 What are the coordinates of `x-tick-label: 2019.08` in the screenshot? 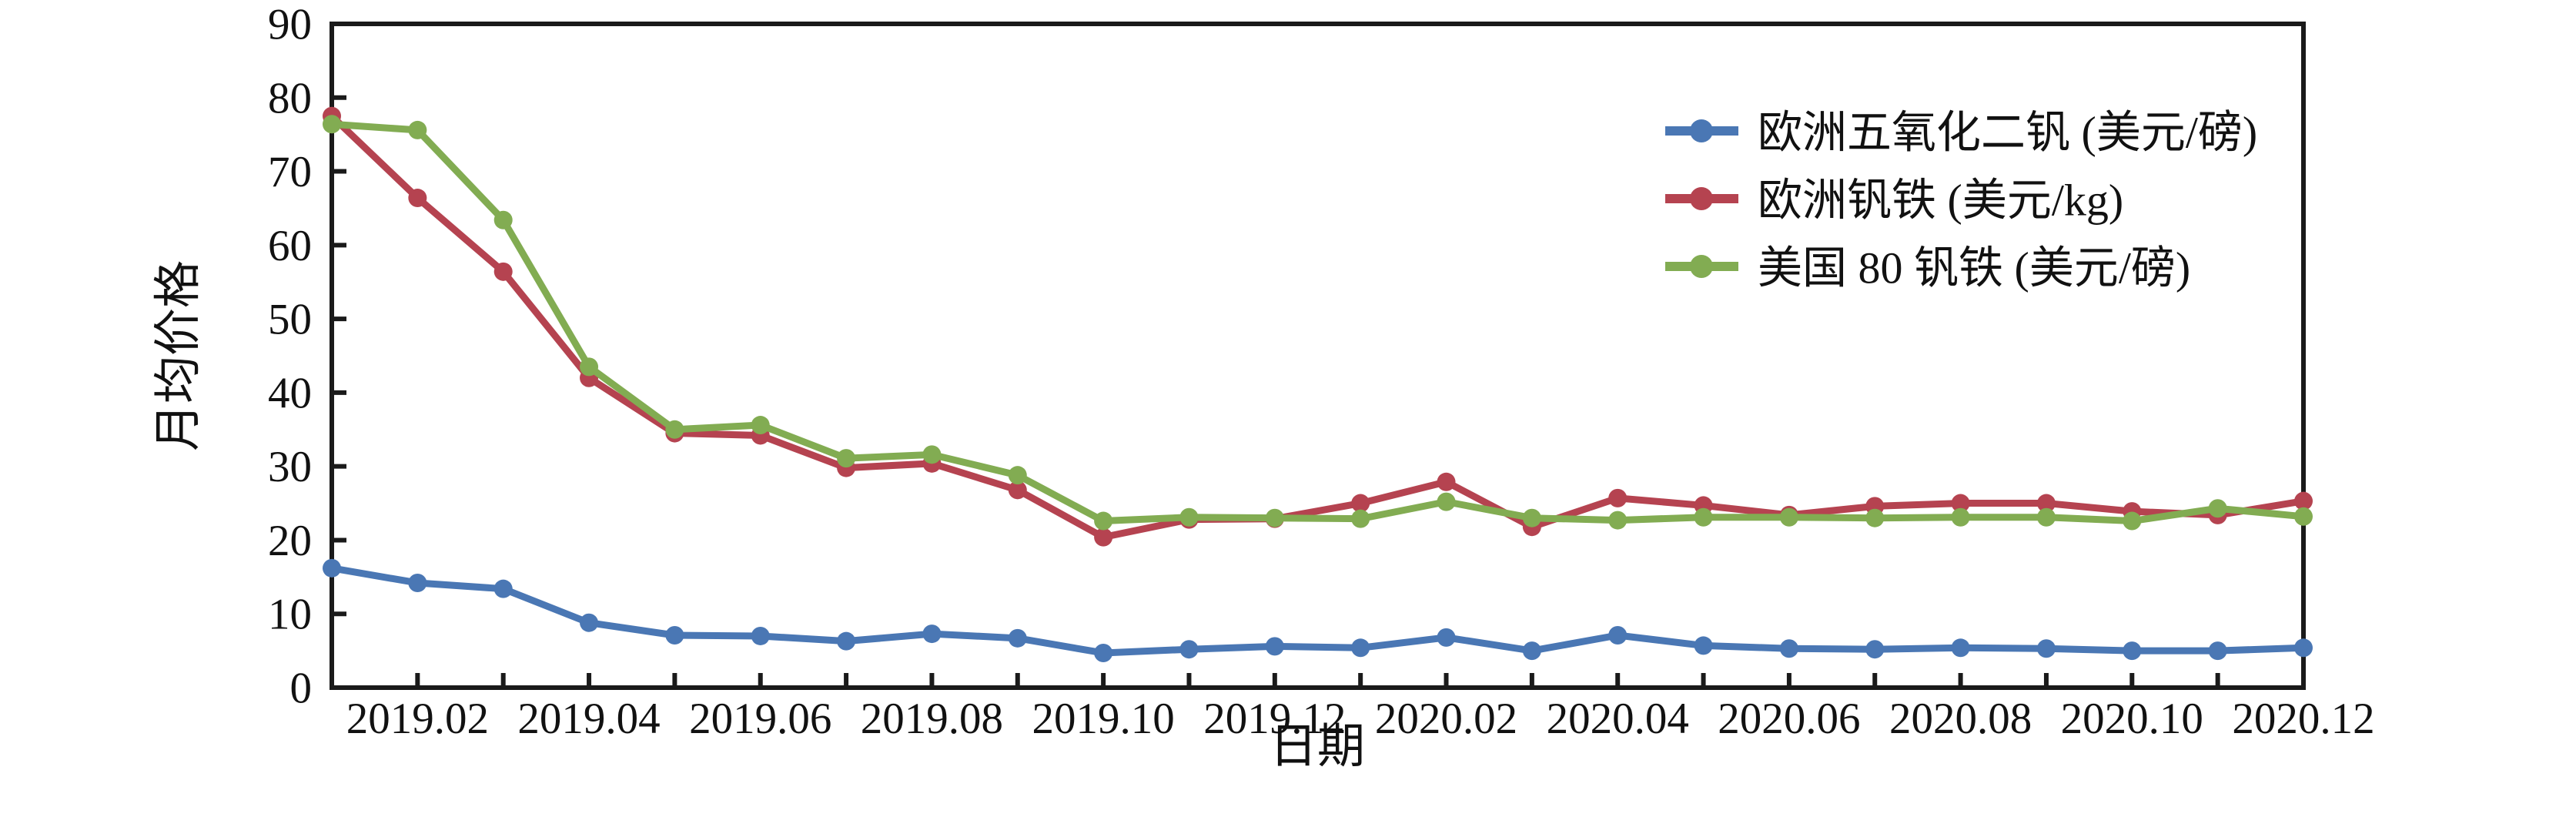 It's located at (932, 719).